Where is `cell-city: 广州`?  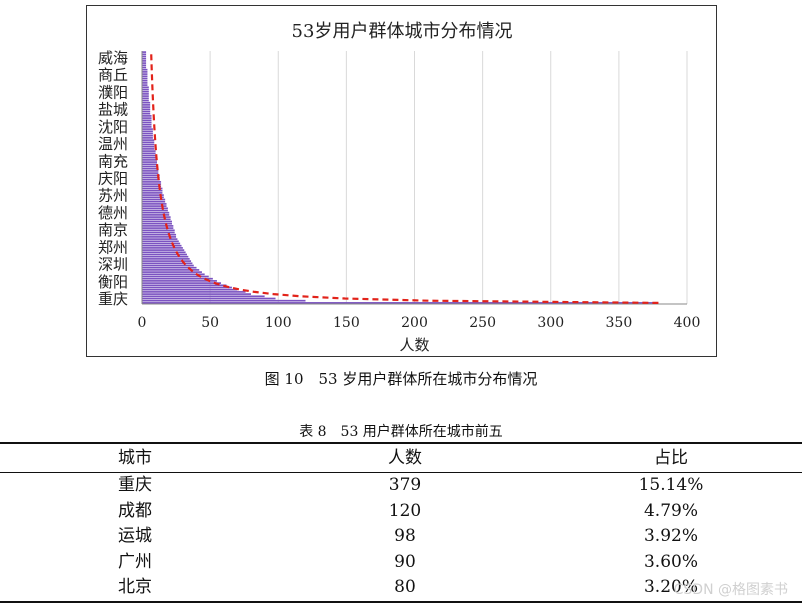
cell-city: 广州 is located at coordinates (135, 561).